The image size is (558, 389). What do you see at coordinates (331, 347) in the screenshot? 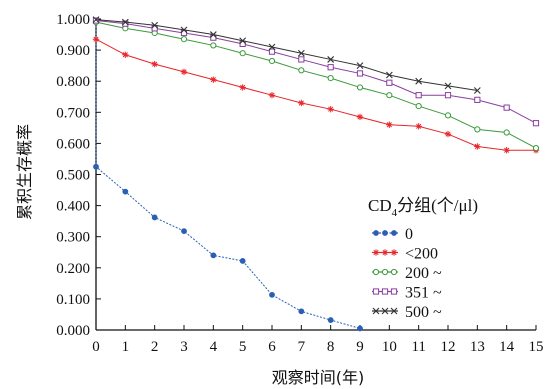
I see `x-tick-label: 8` at bounding box center [331, 347].